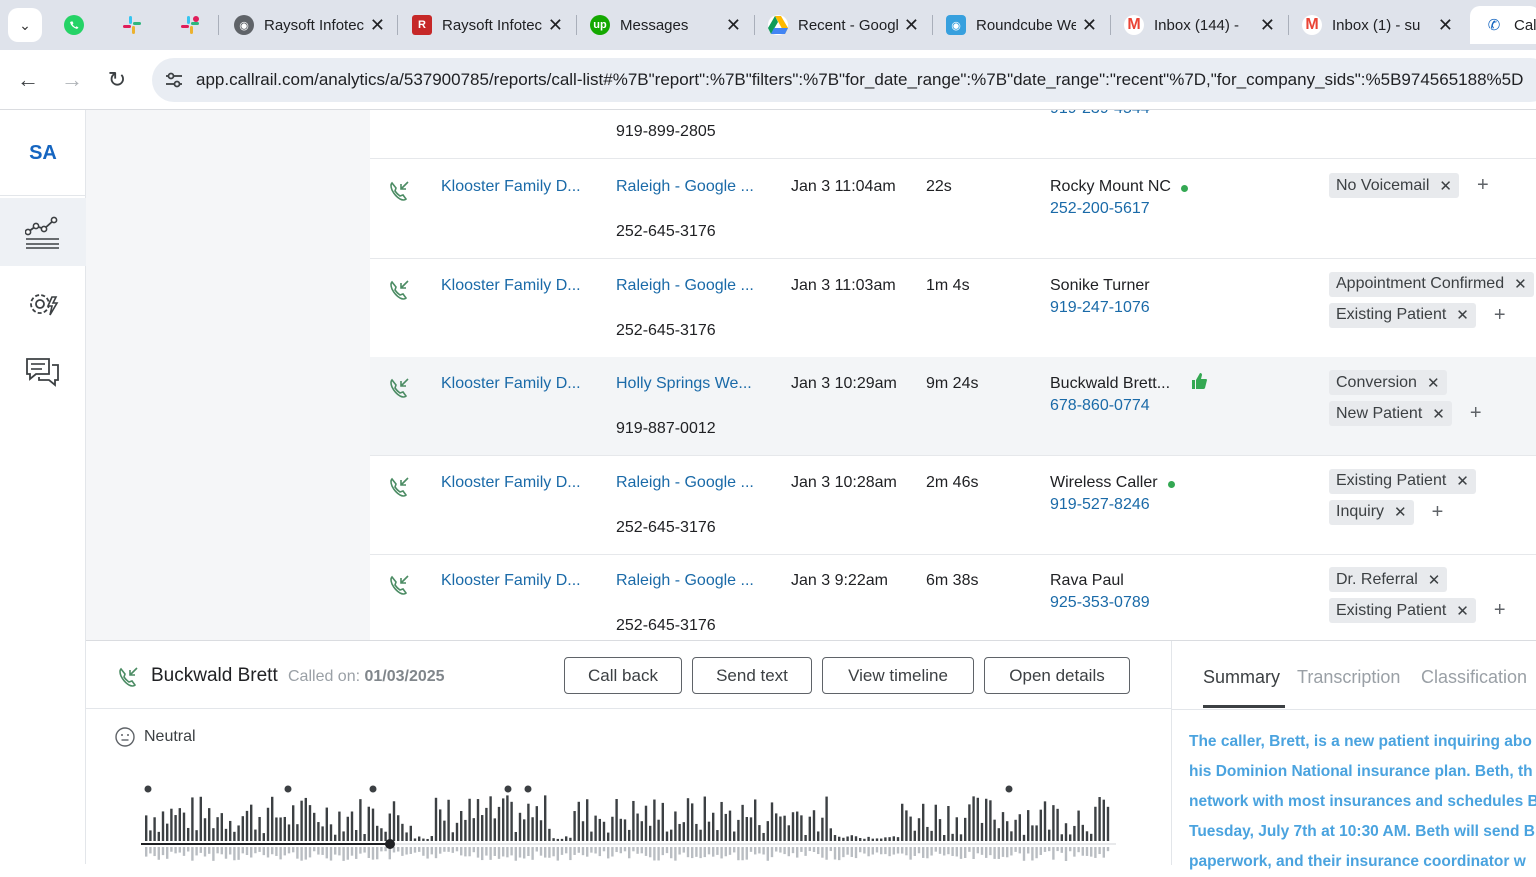 The width and height of the screenshot is (1536, 877). I want to click on sidebar-item-conversations, so click(43, 372).